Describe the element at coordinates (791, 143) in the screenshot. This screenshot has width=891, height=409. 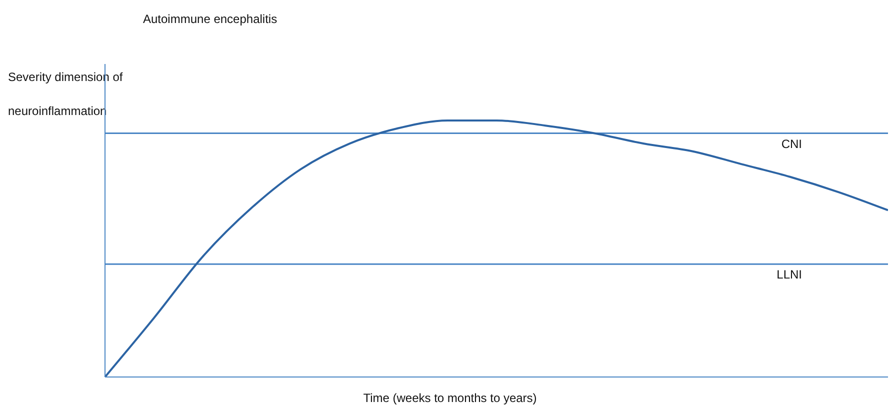
I see `ref-line-label: CNI` at that location.